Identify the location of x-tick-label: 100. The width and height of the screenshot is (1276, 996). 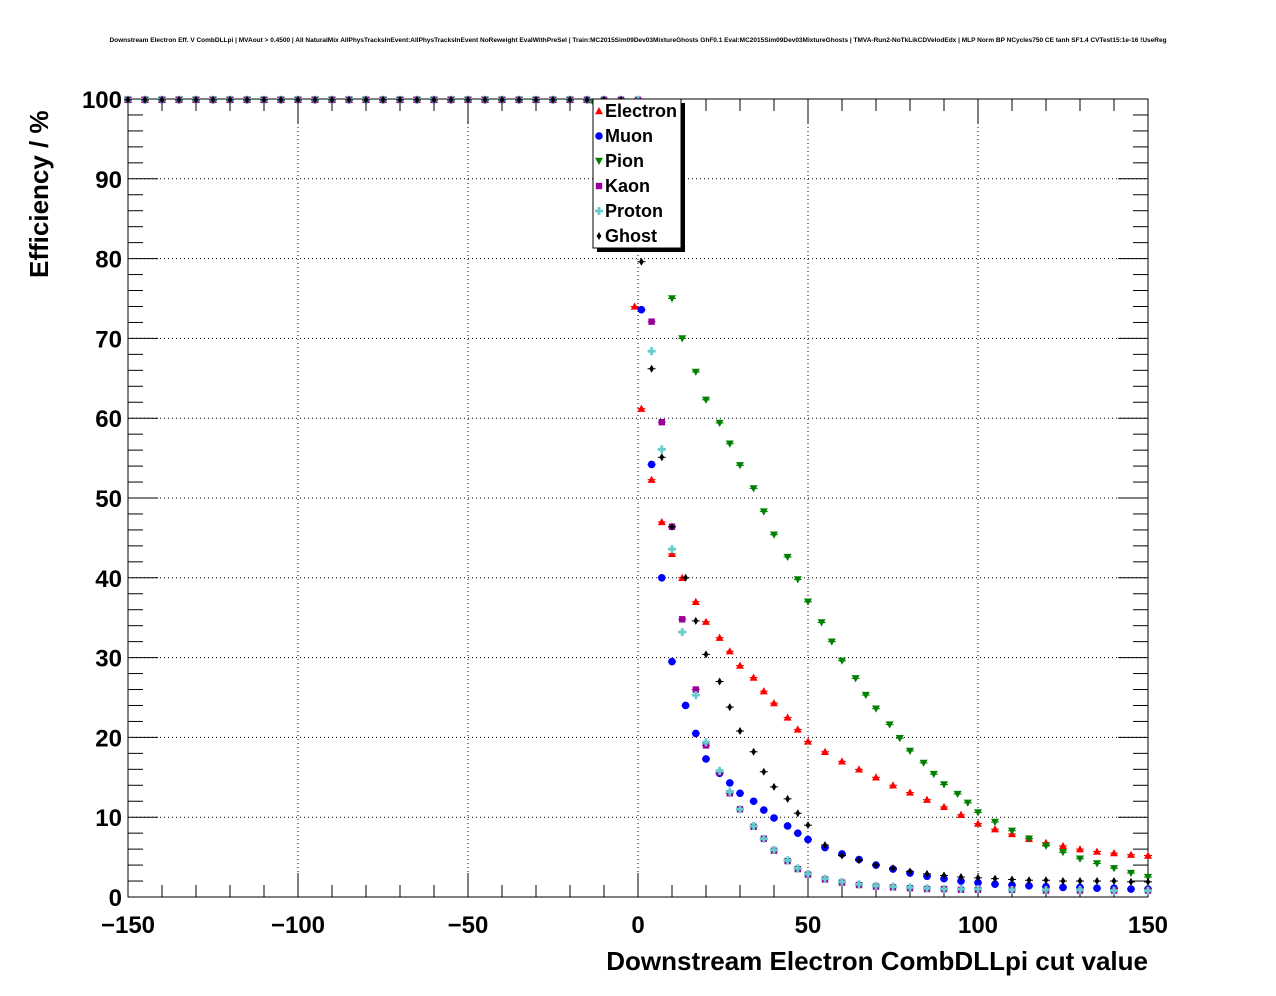
(978, 925).